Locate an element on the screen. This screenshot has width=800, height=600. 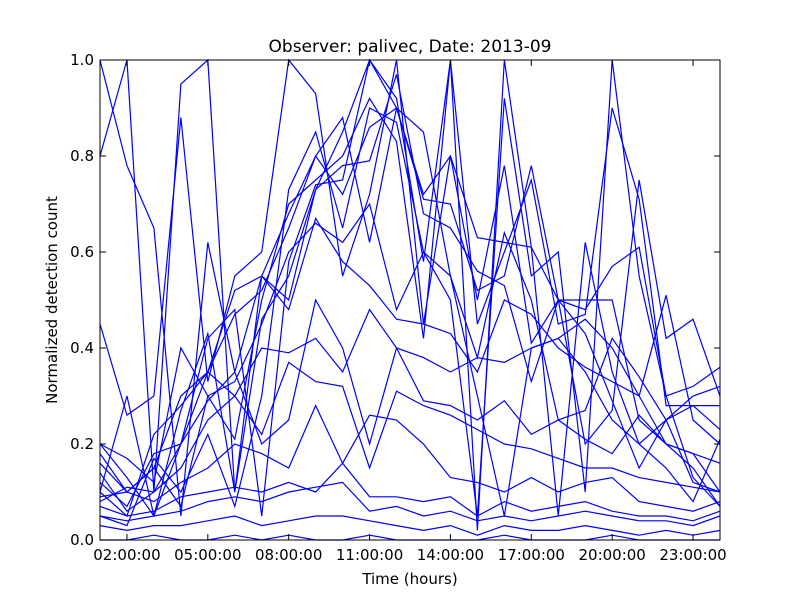
x-tick-label: 11:00:00 is located at coordinates (369, 555).